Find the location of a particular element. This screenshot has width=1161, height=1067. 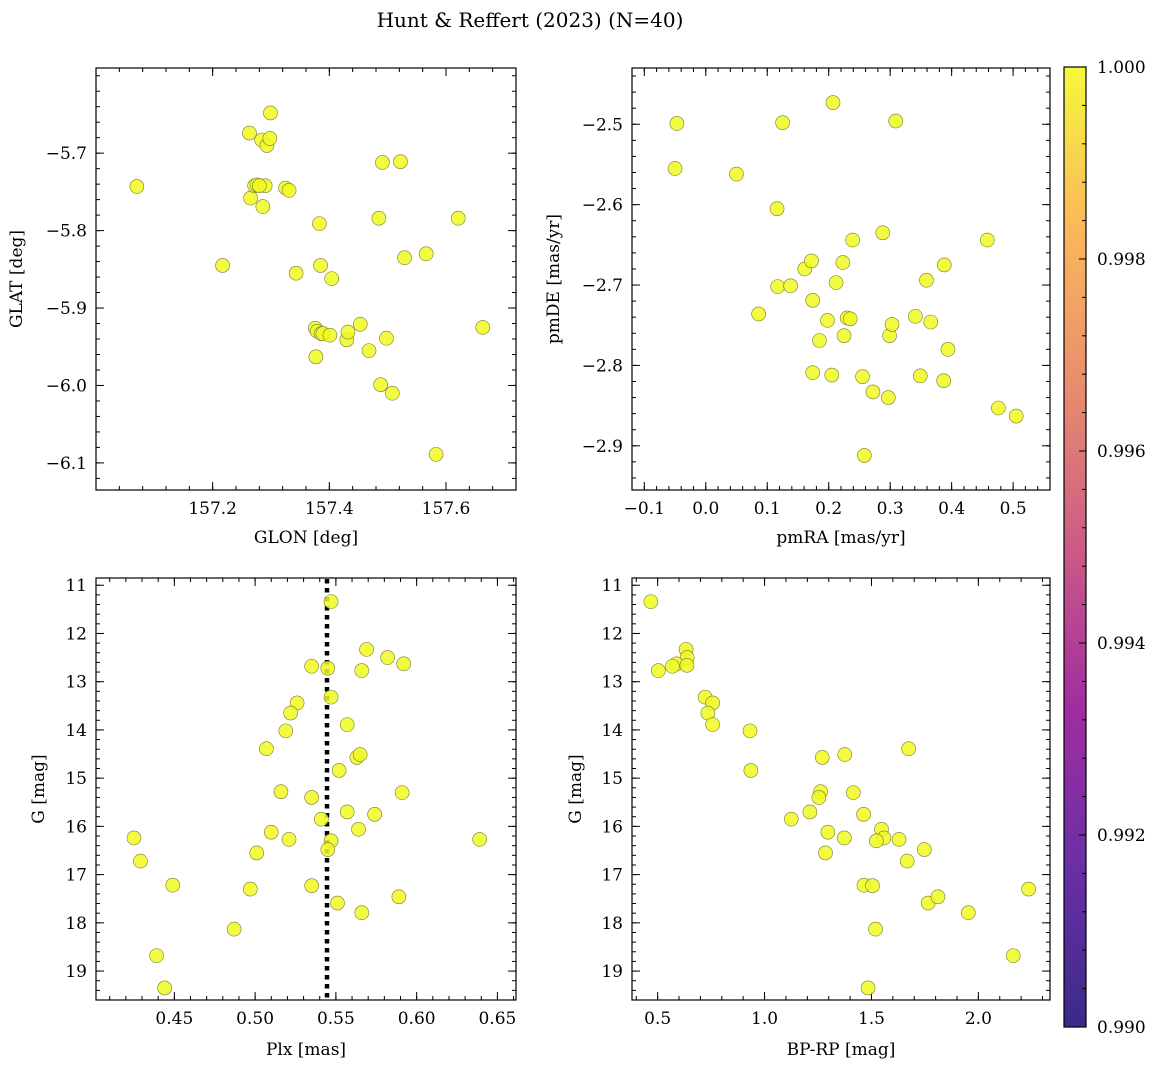

x-tick-label: 0.1 is located at coordinates (767, 509).